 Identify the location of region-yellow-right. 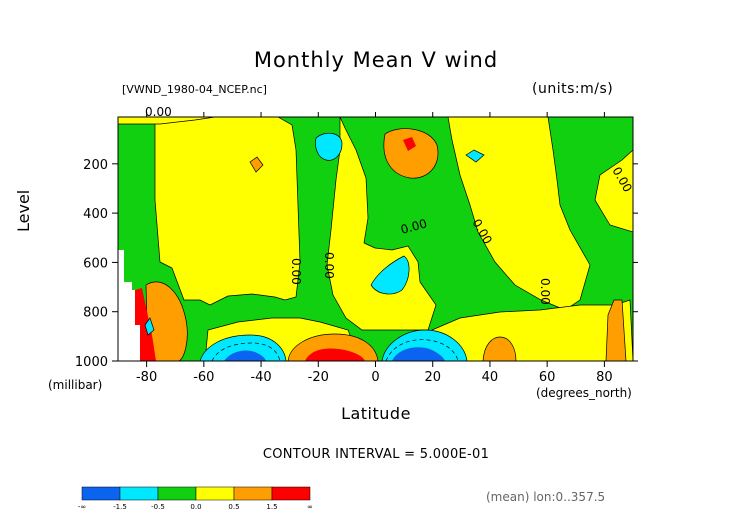
(613, 191).